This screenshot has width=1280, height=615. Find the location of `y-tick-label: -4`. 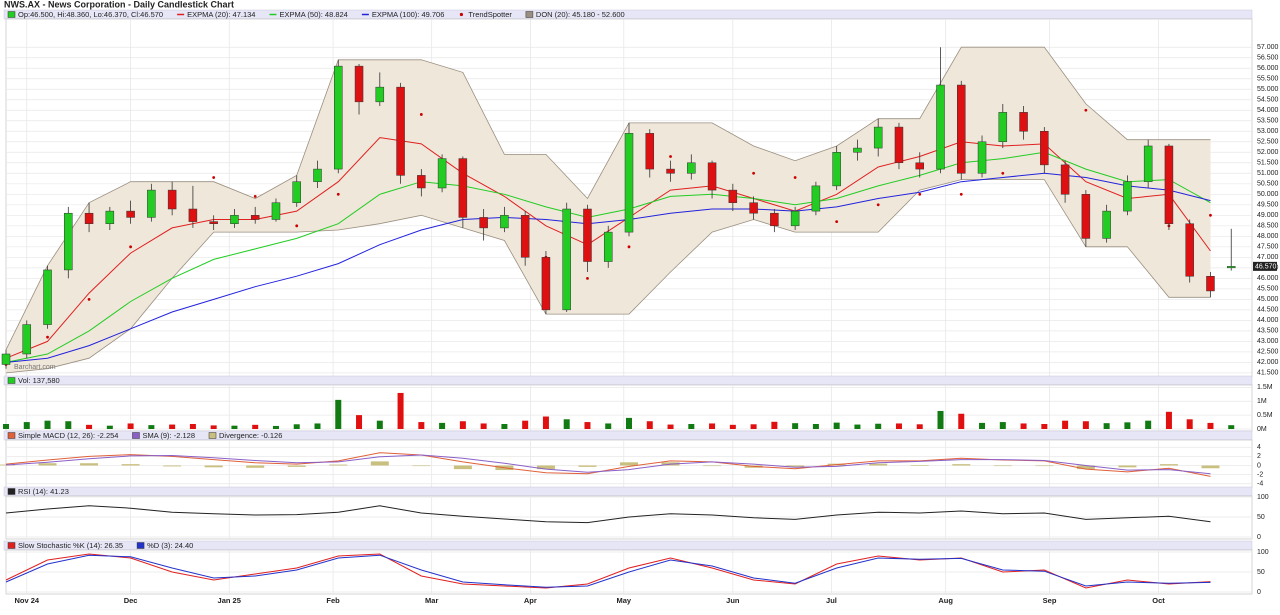

y-tick-label: -4 is located at coordinates (1260, 484).